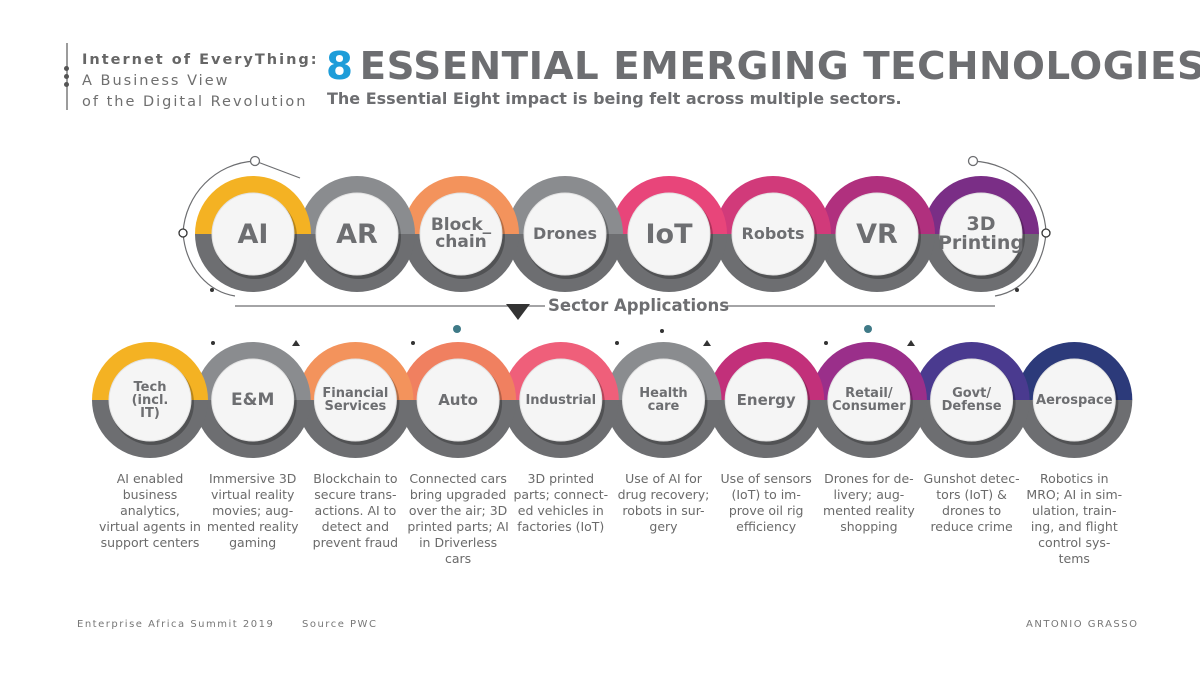 The image size is (1200, 677). I want to click on sector-label: Auto, so click(458, 399).